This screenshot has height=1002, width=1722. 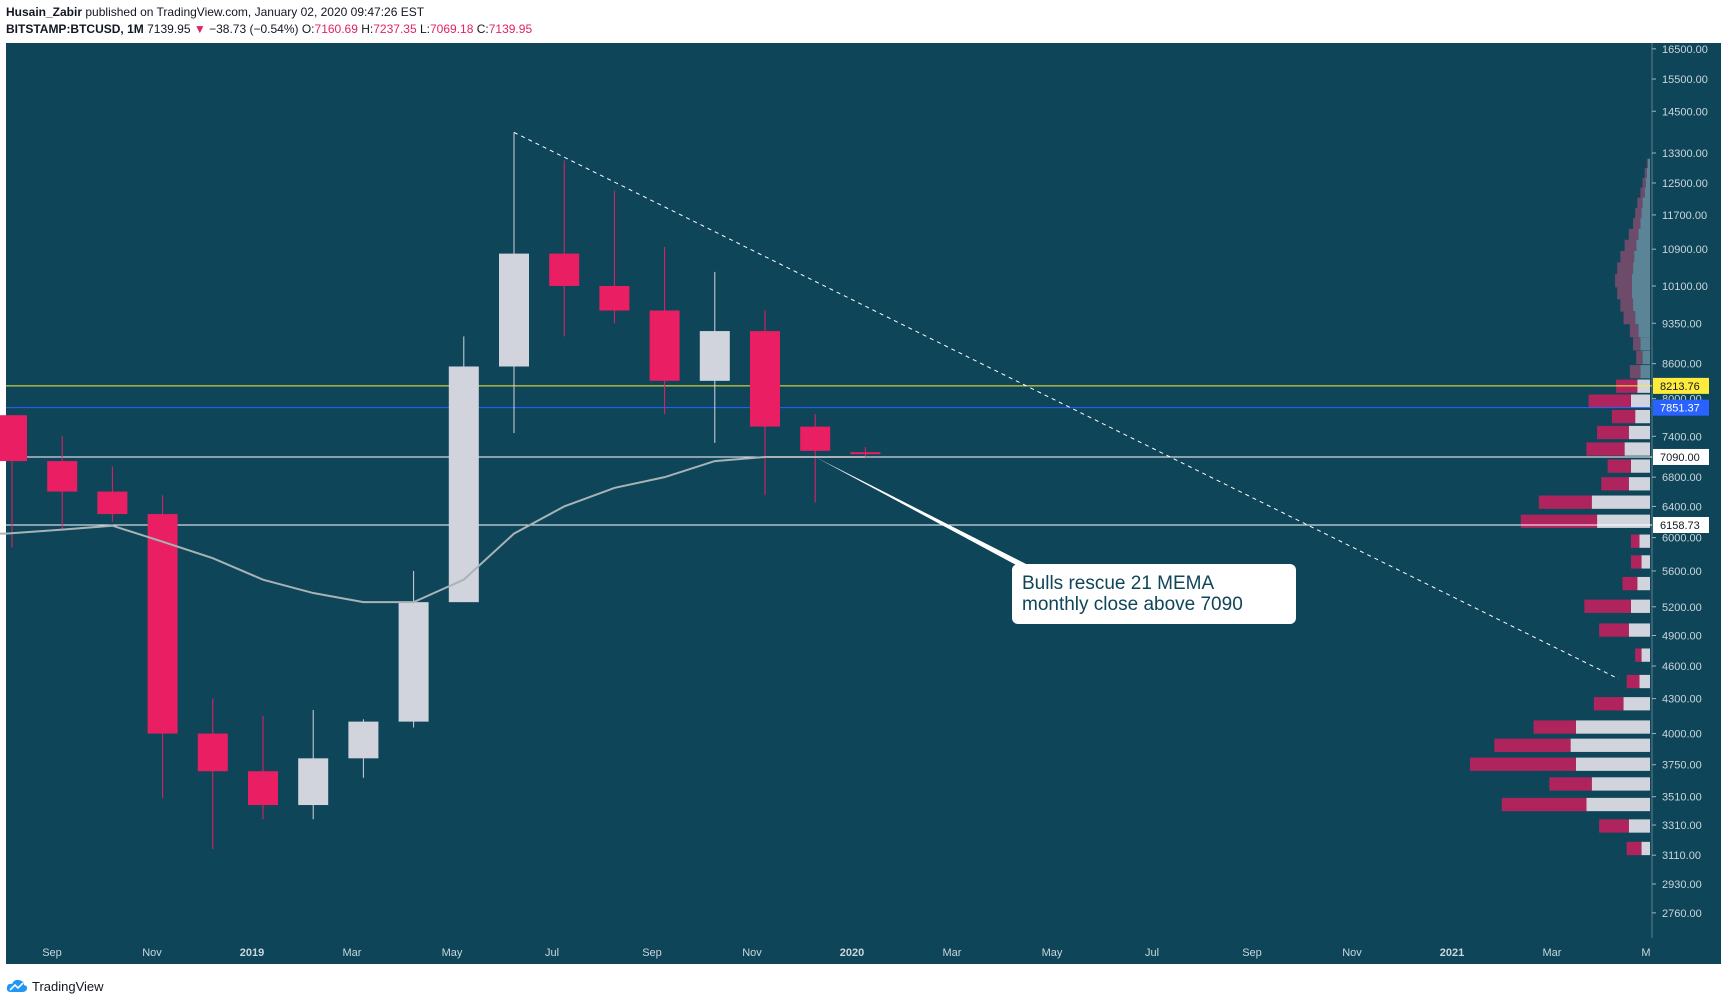 I want to click on high-value: 7237.35, so click(x=395, y=29).